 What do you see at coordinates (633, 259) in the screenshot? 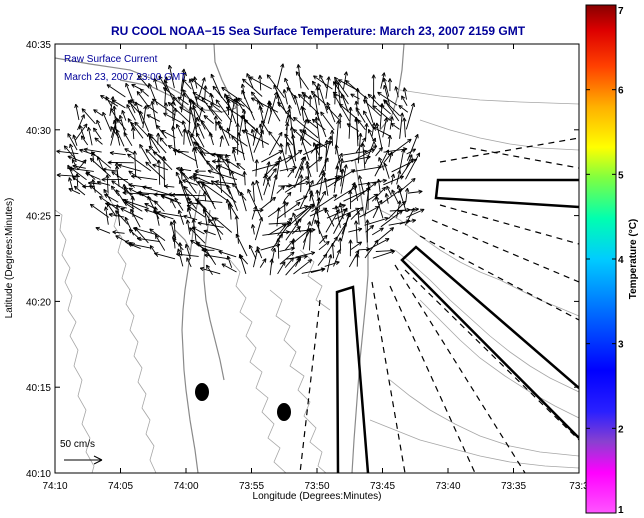
I see `colorbar-label: Temperature (°C)` at bounding box center [633, 259].